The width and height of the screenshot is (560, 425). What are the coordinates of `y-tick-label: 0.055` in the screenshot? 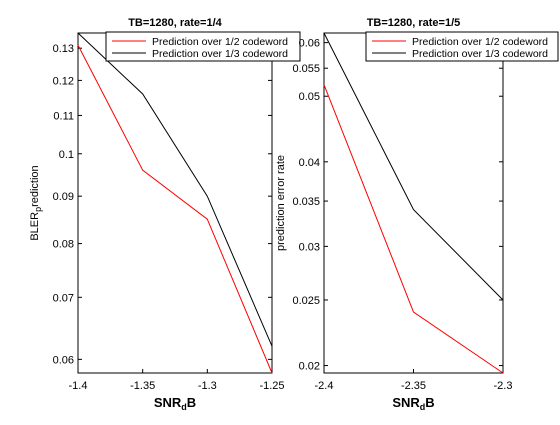 It's located at (306, 69).